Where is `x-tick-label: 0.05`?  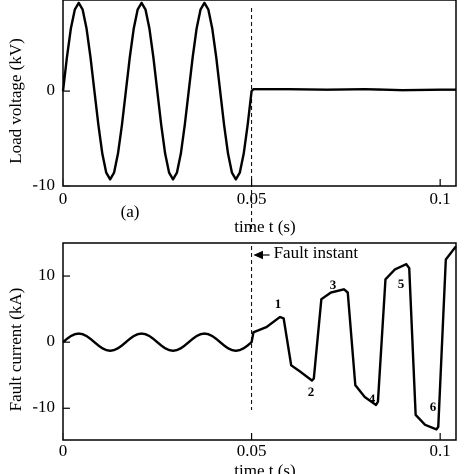
x-tick-label: 0.05 is located at coordinates (252, 450).